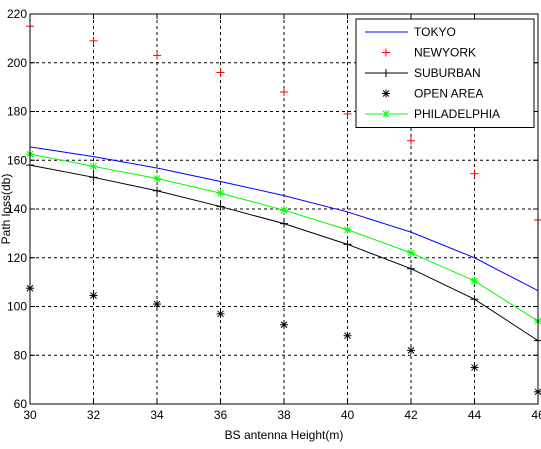 This screenshot has height=449, width=541. Describe the element at coordinates (448, 94) in the screenshot. I see `legend-label: OPEN AREA` at that location.